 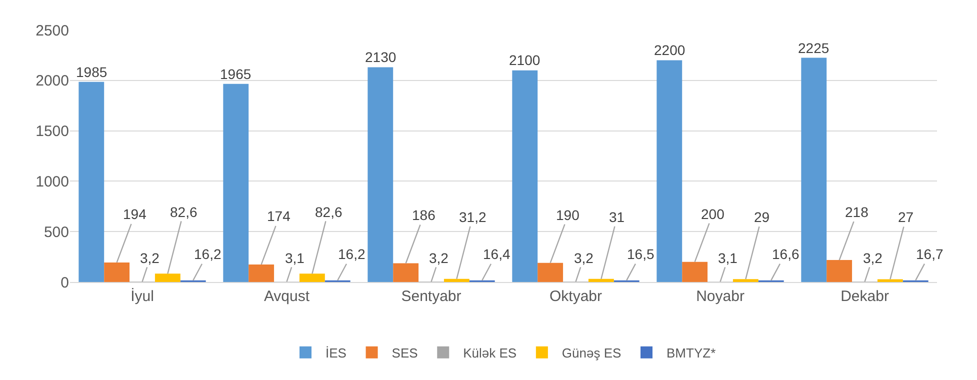 What do you see at coordinates (691, 352) in the screenshot?
I see `legend-label: BMTYZ*` at bounding box center [691, 352].